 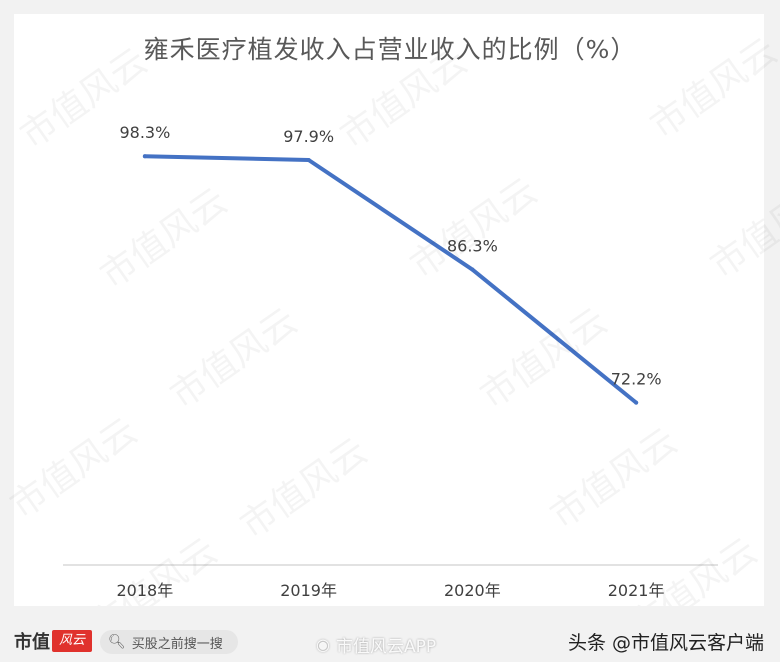 What do you see at coordinates (665, 643) in the screenshot?
I see `toutiao-credit: 头条 @市值风云客户端` at bounding box center [665, 643].